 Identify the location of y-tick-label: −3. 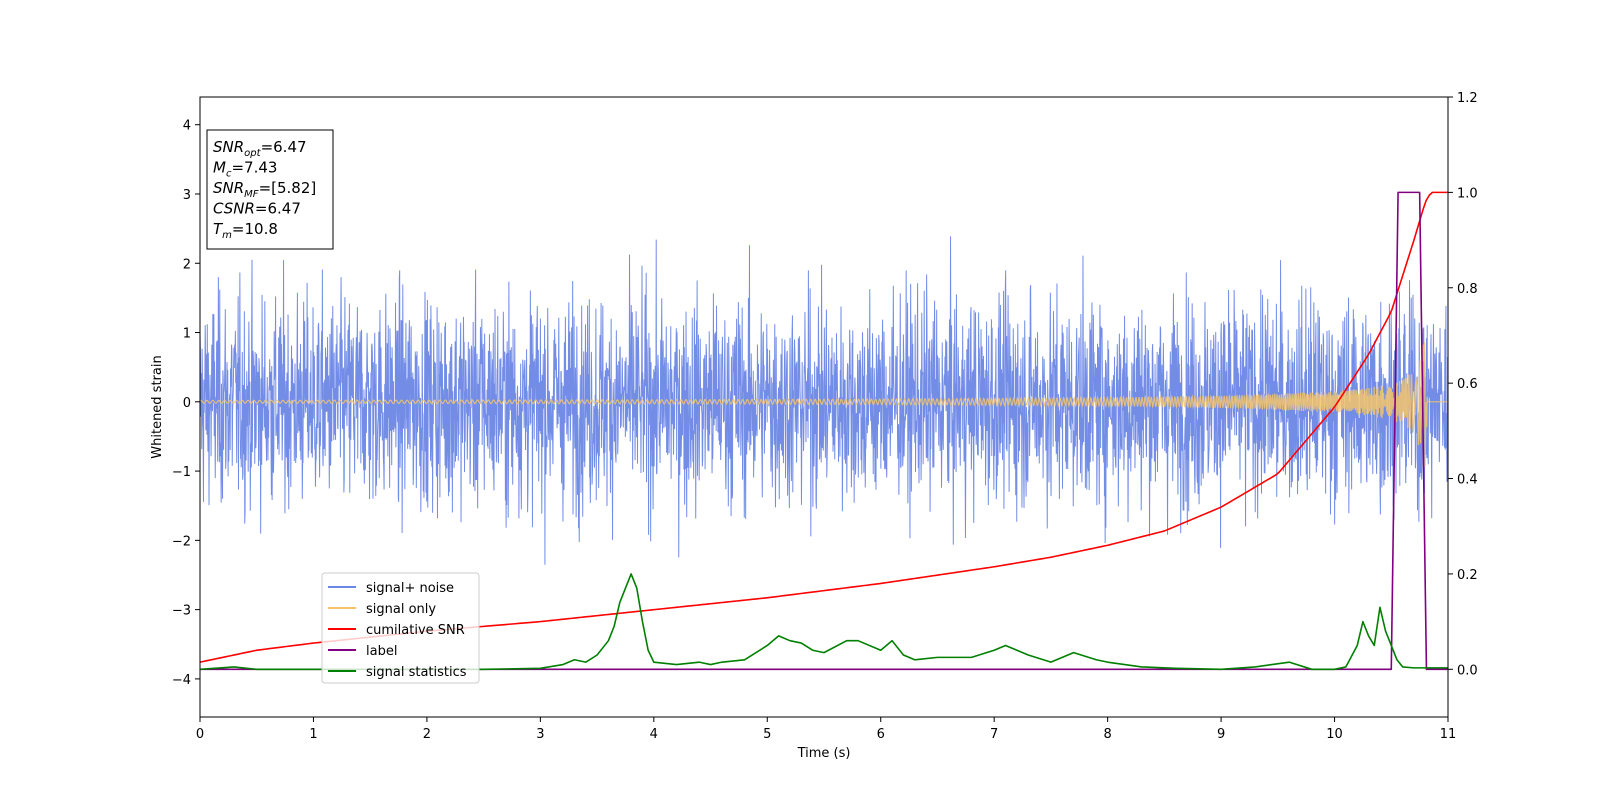
(181, 611).